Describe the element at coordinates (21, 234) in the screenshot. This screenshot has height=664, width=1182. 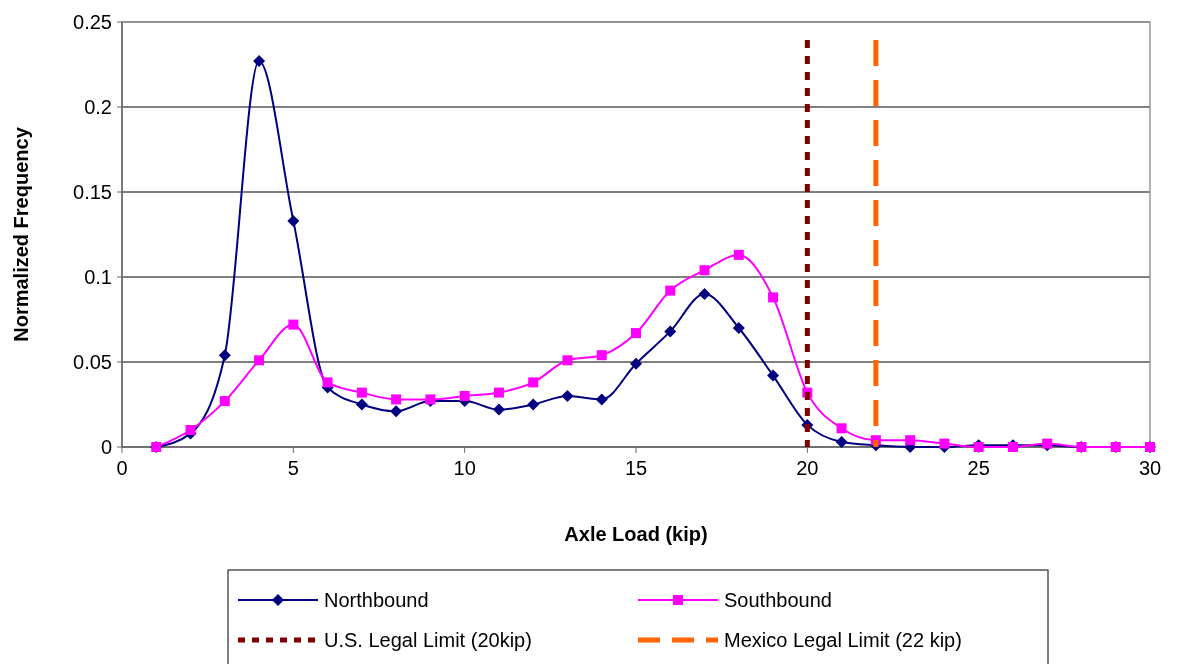
I see `y-axis-title: Normalized Frequency` at that location.